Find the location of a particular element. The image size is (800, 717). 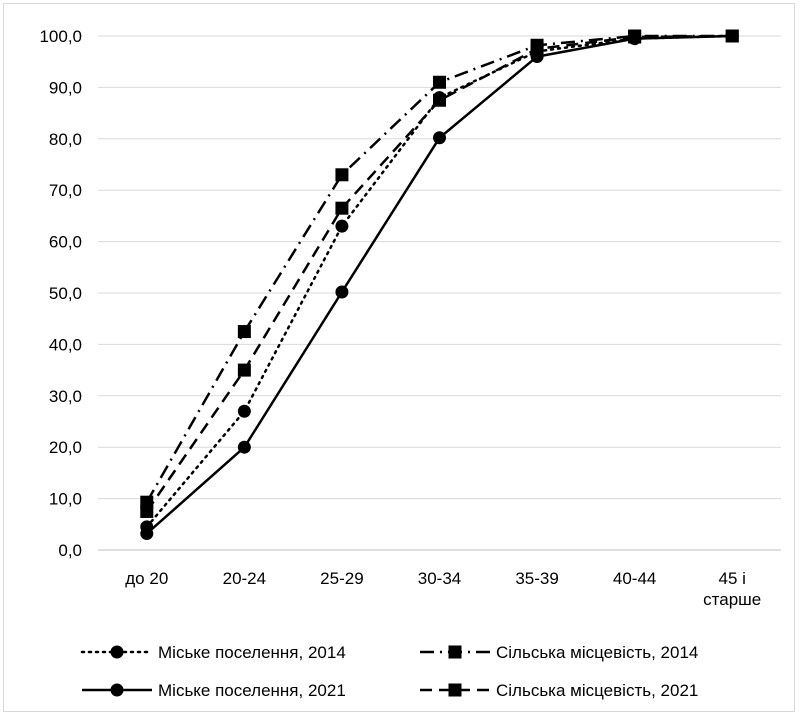

y-tick-label: 60,0 is located at coordinates (65, 242).